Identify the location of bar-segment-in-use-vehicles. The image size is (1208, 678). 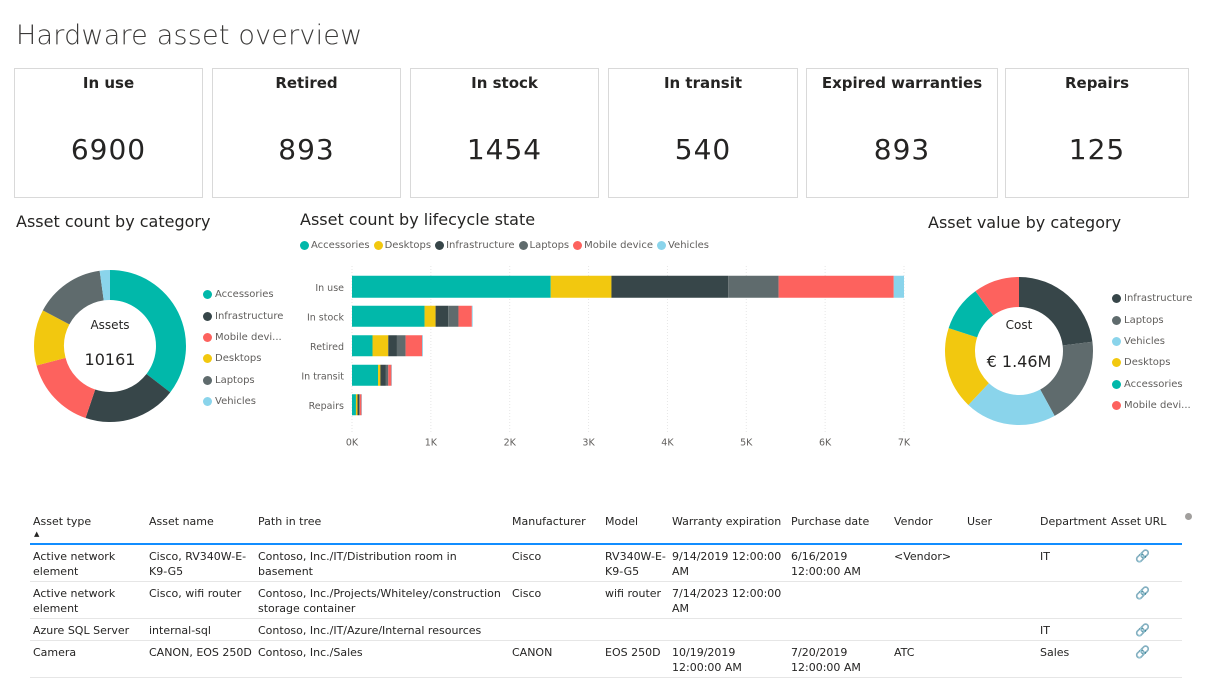
(898, 286).